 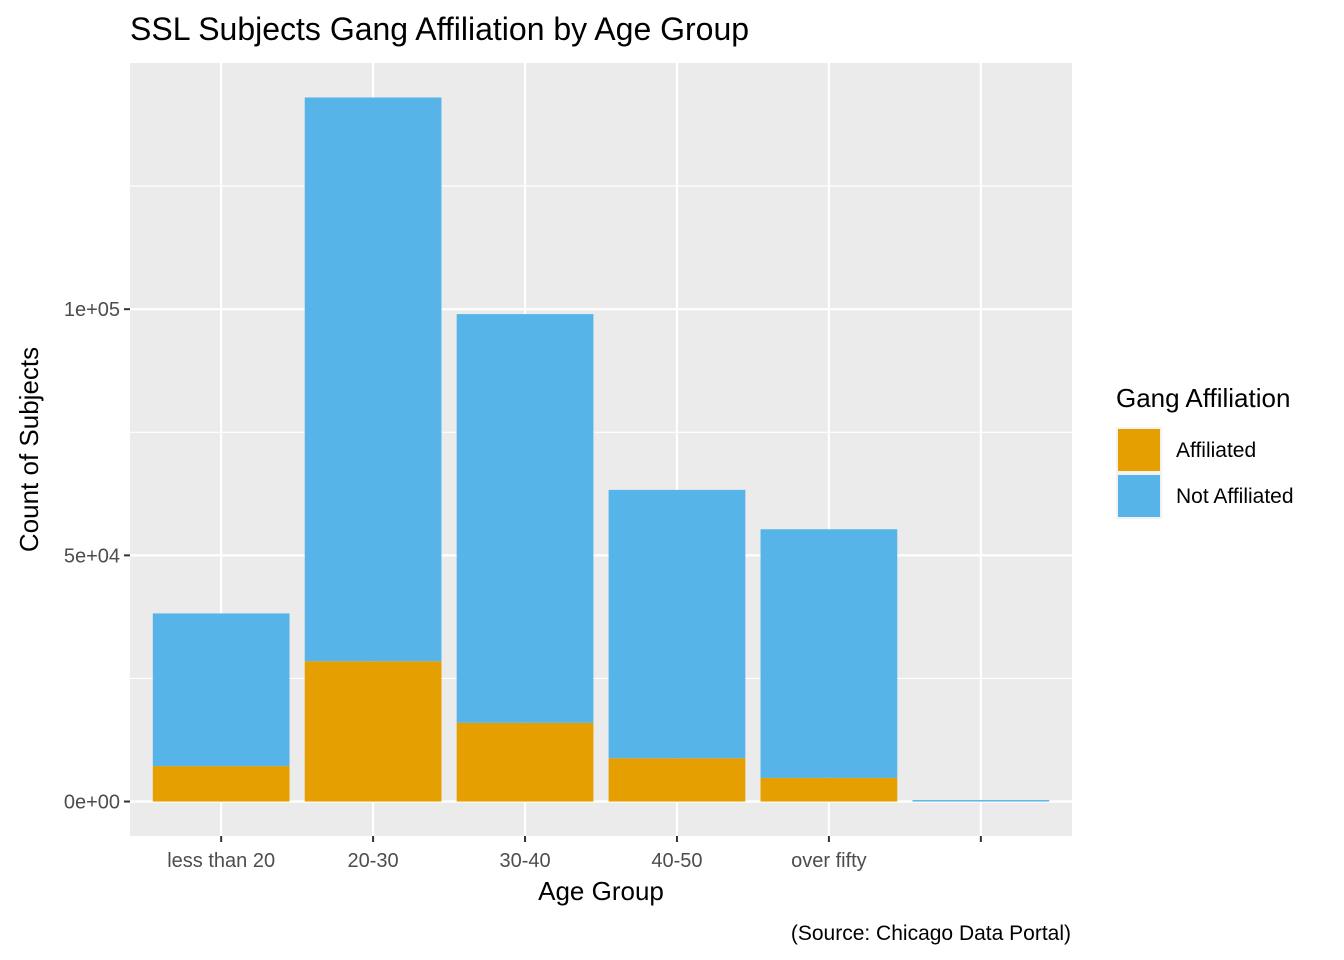 What do you see at coordinates (931, 933) in the screenshot?
I see `chart-caption: (Source: Chicago Data Portal)` at bounding box center [931, 933].